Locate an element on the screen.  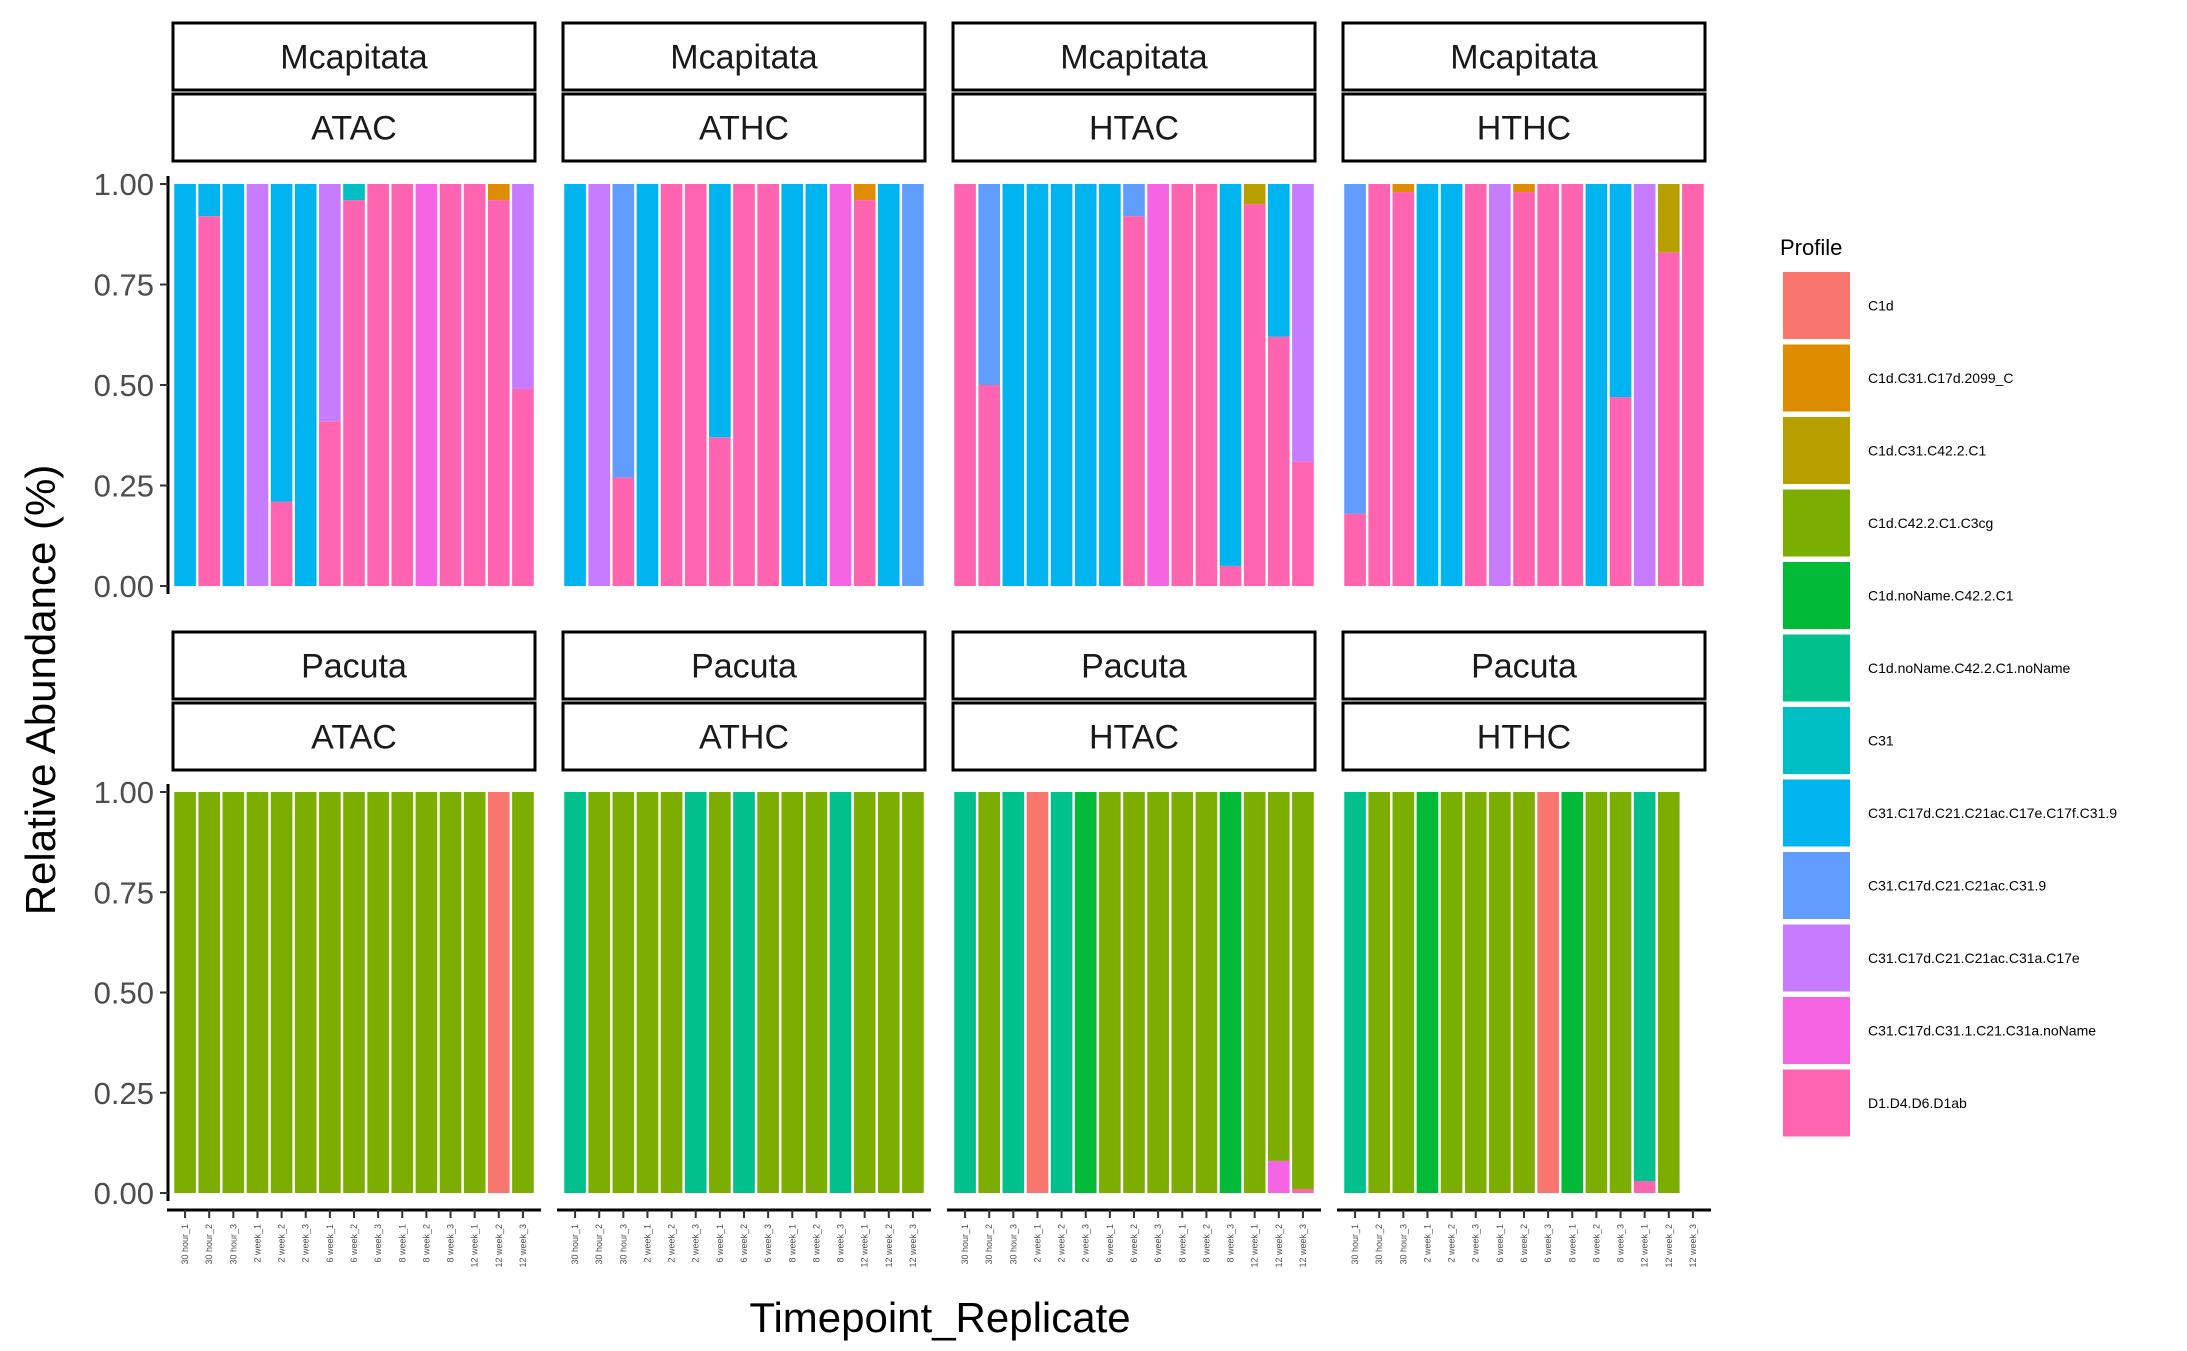
legend-label: D1.D4.D6.D1ab is located at coordinates (1917, 1103).